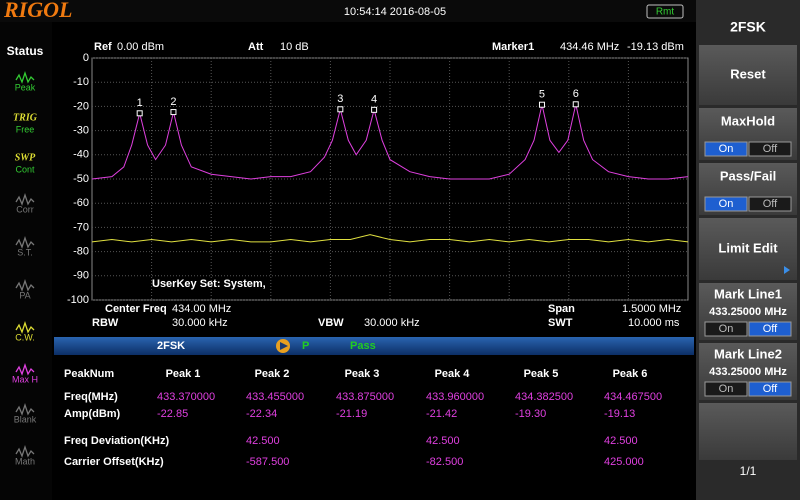  I want to click on play-arrow, so click(284, 346).